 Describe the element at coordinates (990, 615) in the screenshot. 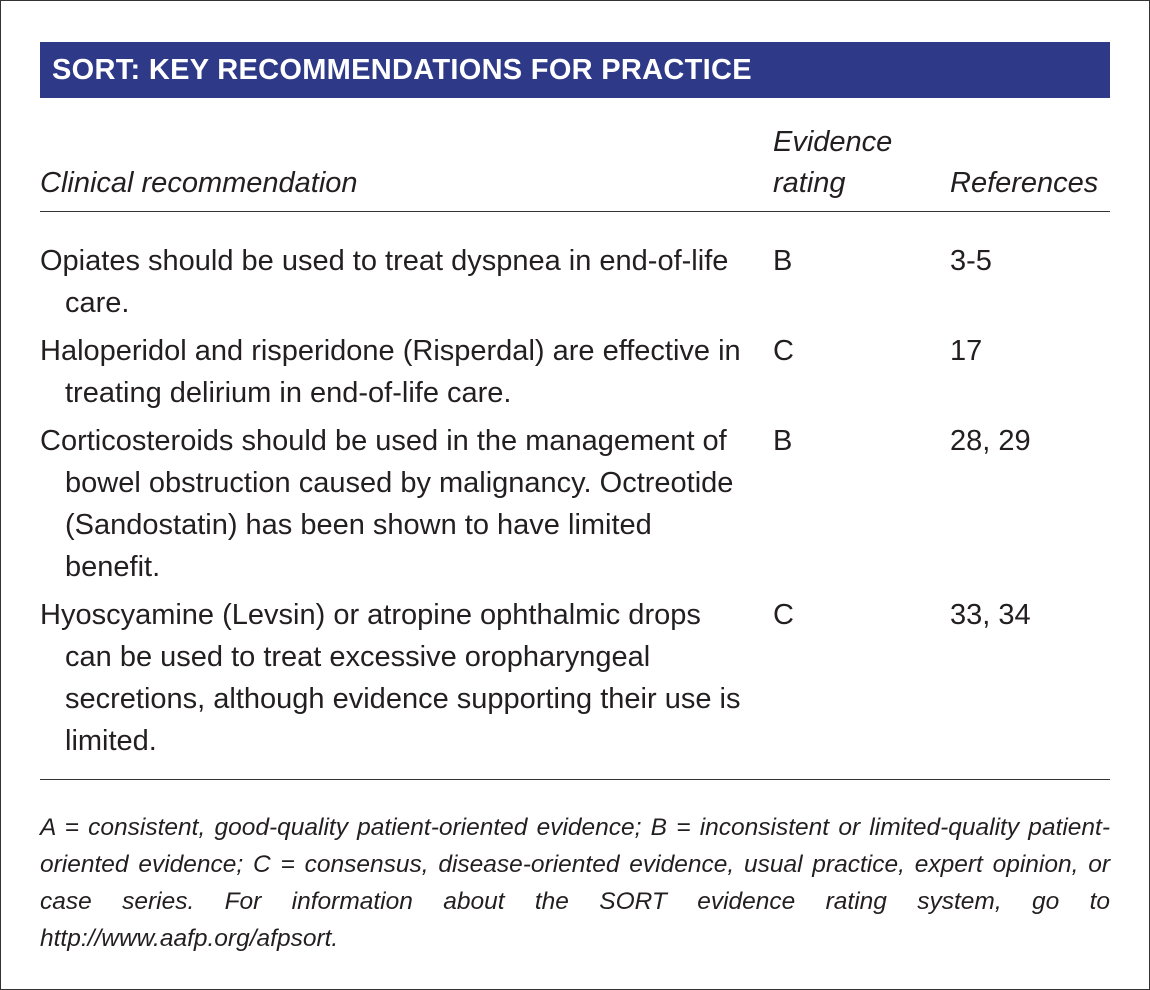

I see `table-cell: 33, 34` at that location.